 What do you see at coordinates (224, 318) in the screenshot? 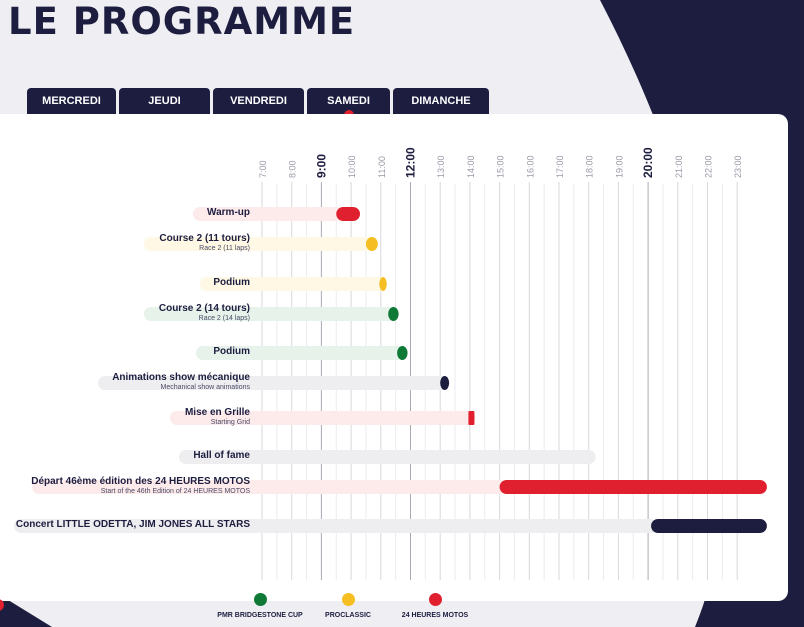
I see `event-subtitle: Race 2 (14 laps)` at bounding box center [224, 318].